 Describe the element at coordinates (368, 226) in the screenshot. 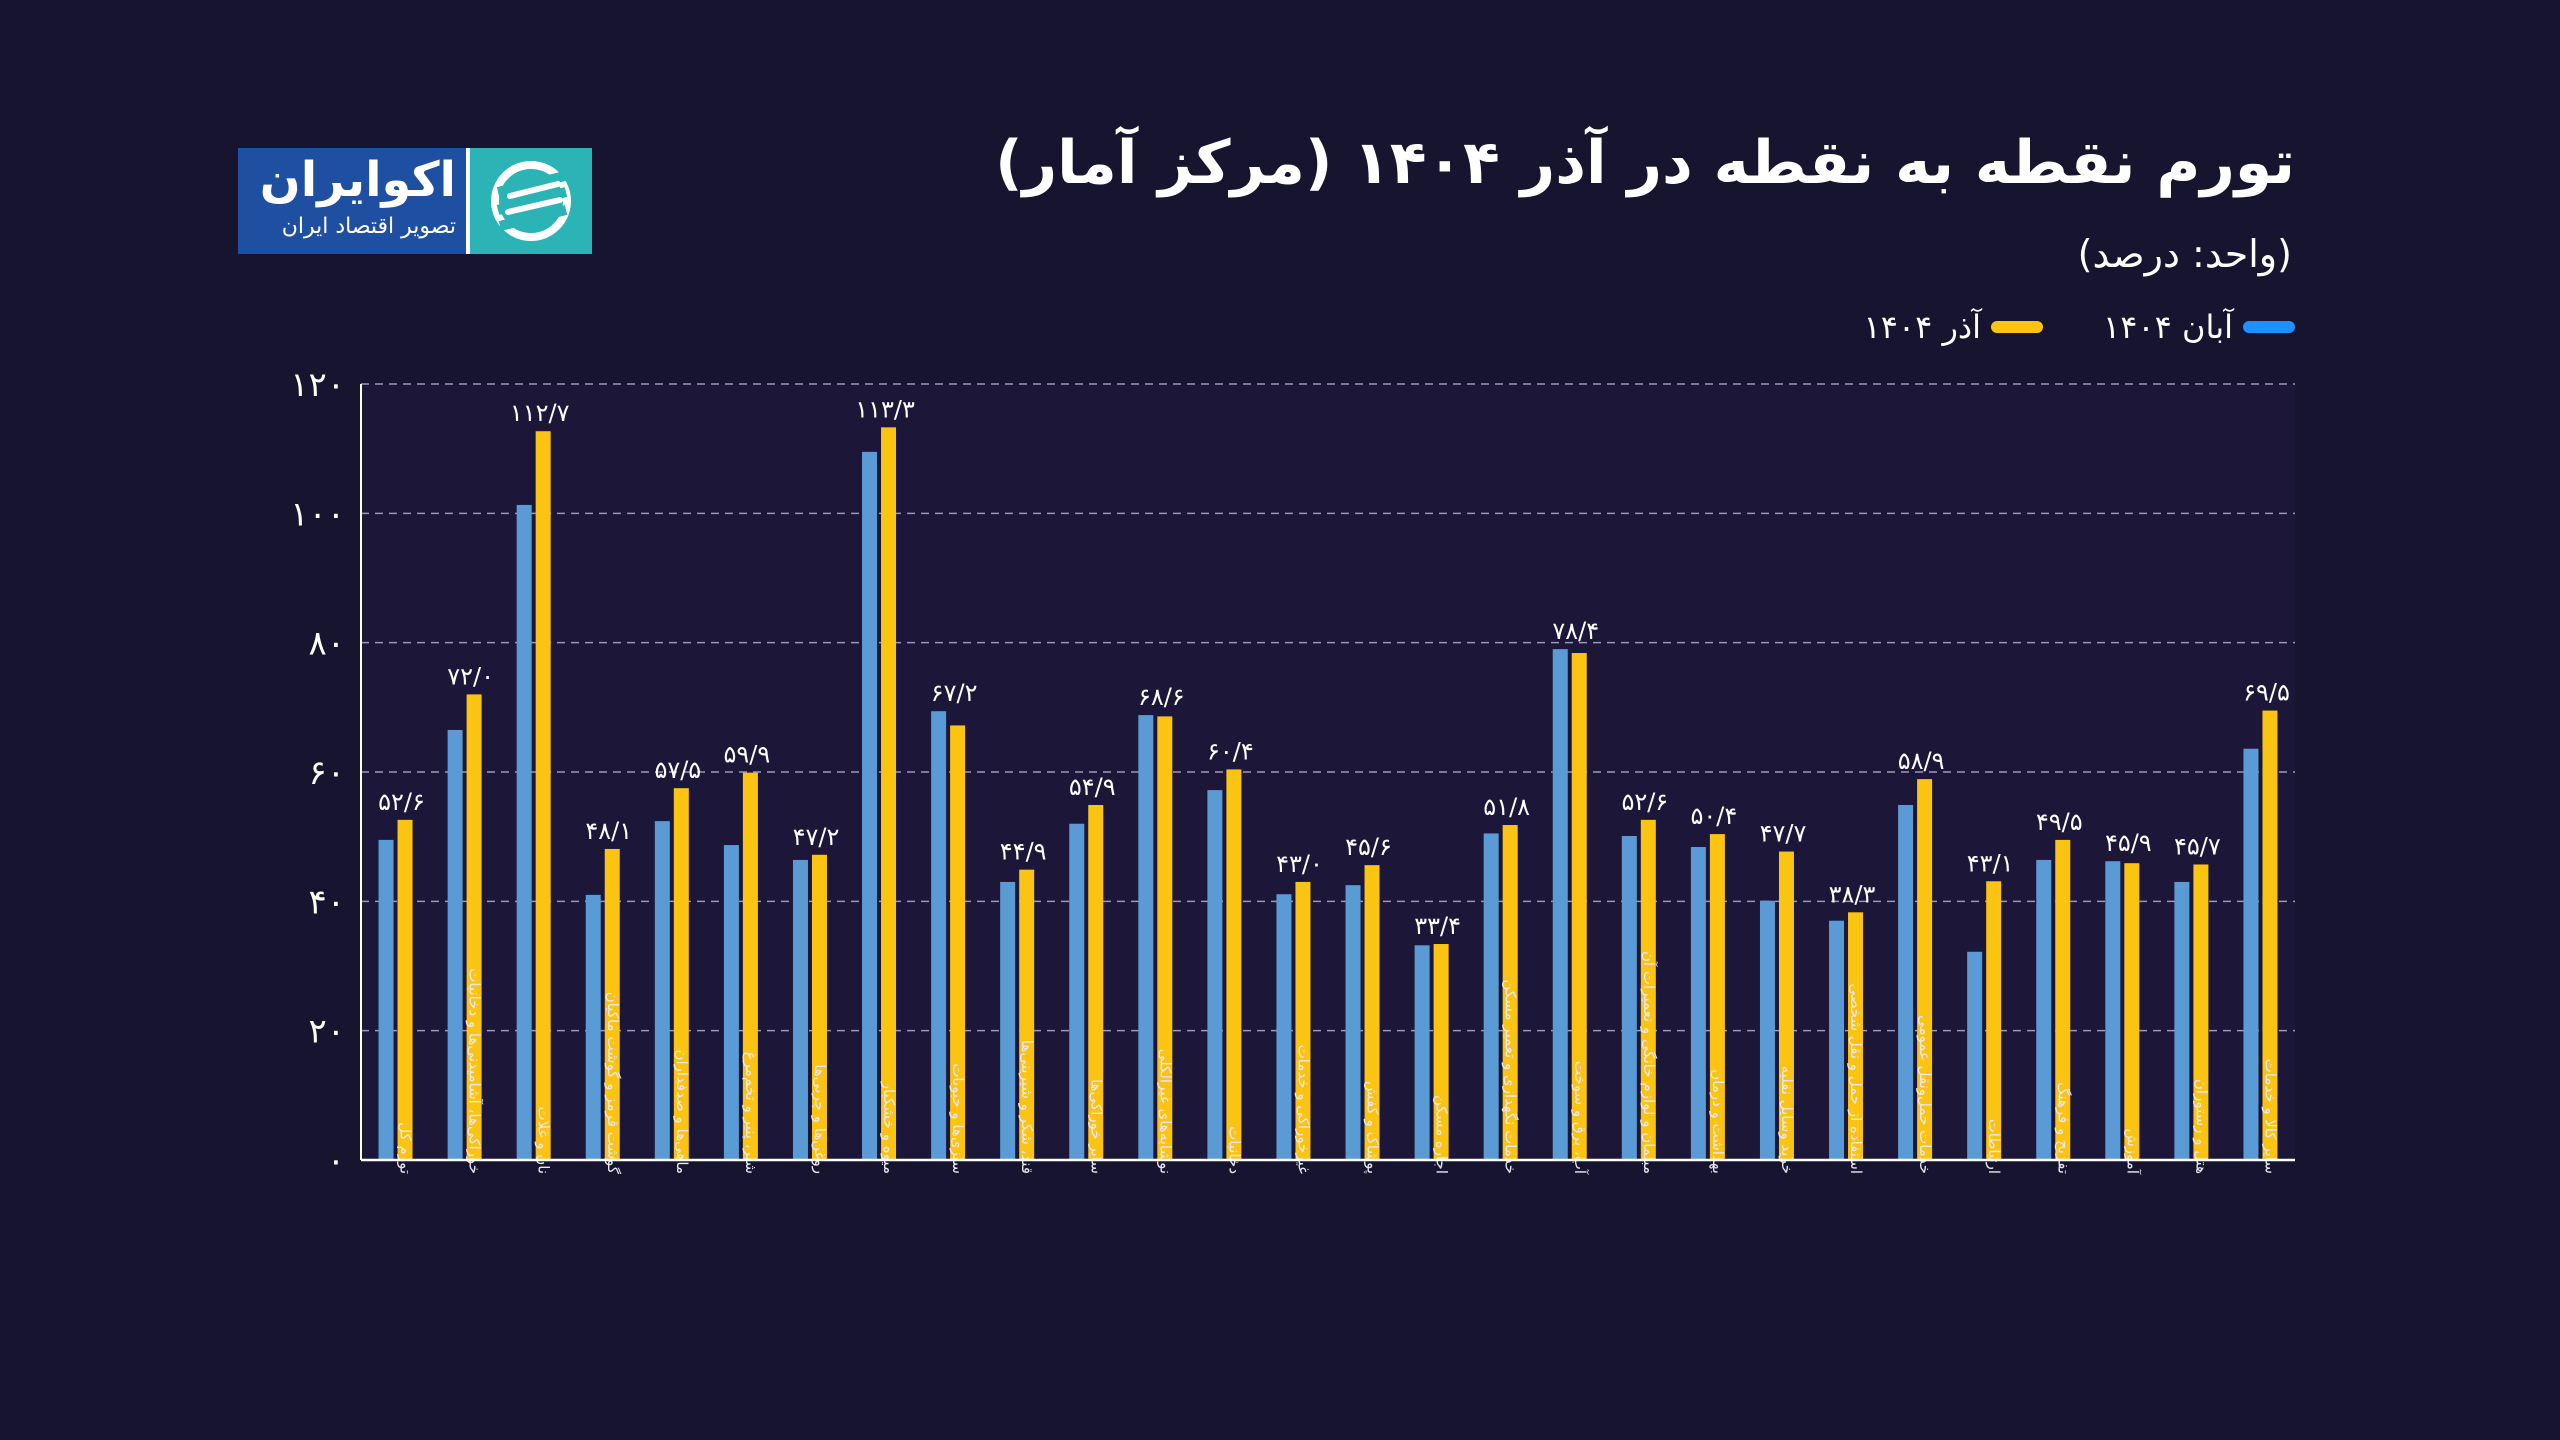

I see `logo-tagline: تصویر اقتصاد ایران` at that location.